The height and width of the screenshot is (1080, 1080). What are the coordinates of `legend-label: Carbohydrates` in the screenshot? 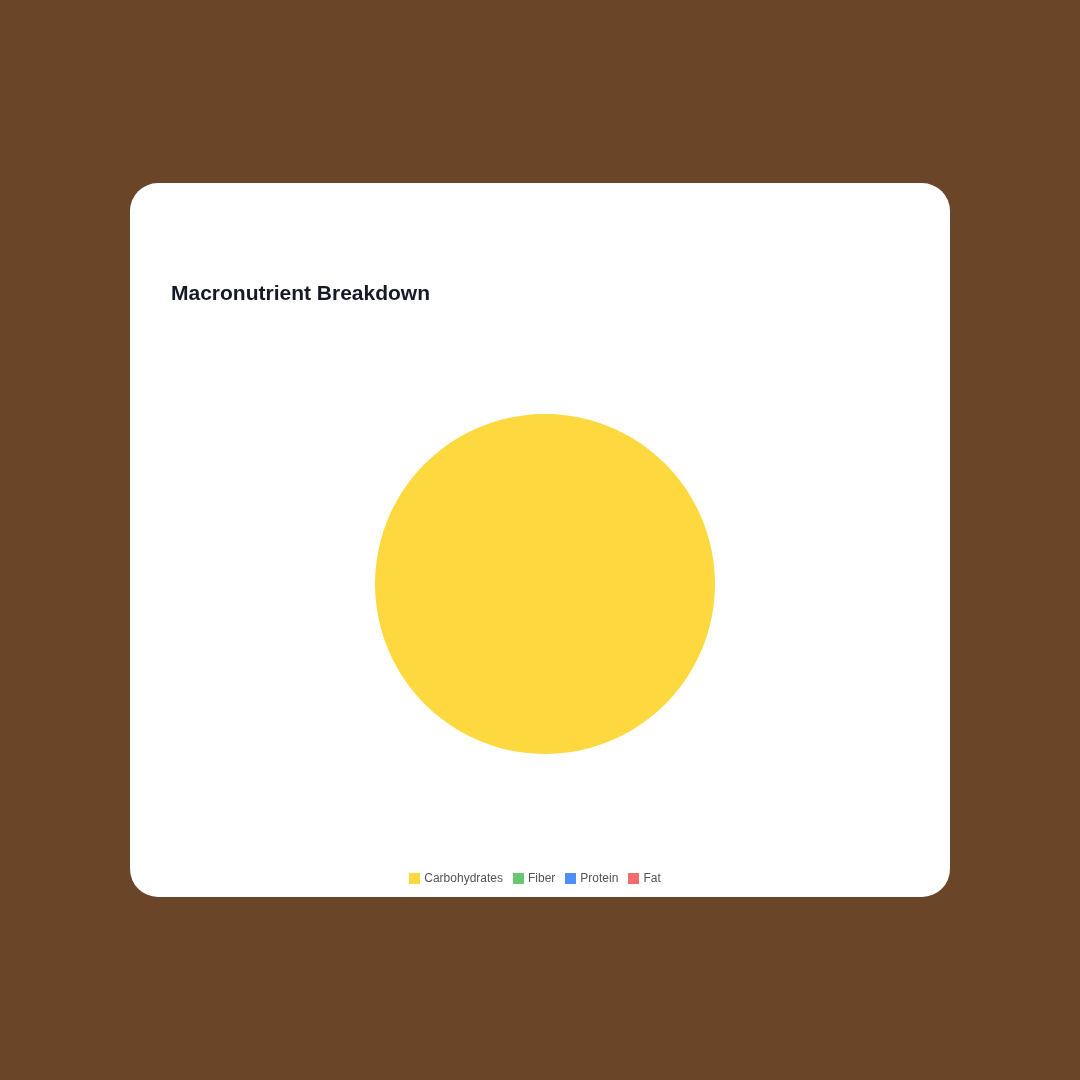 It's located at (463, 878).